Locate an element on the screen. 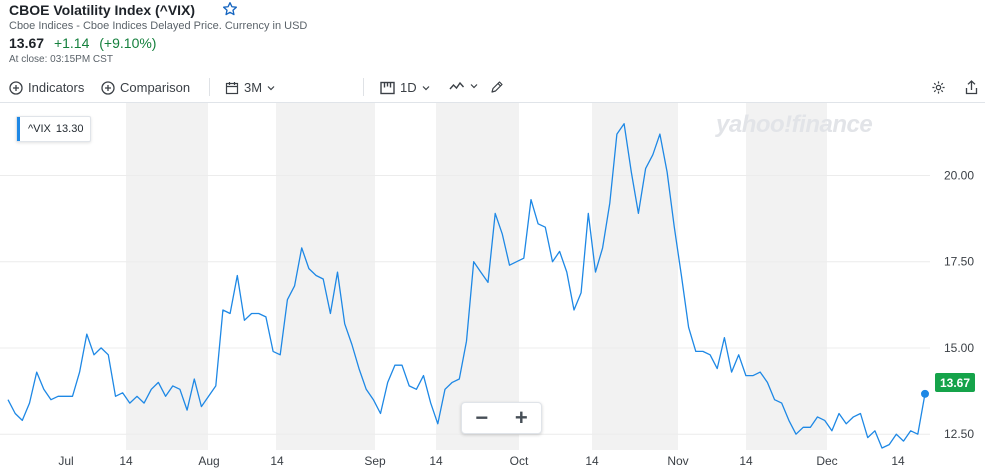 The image size is (985, 473). indicators-button: Indicators is located at coordinates (46, 87).